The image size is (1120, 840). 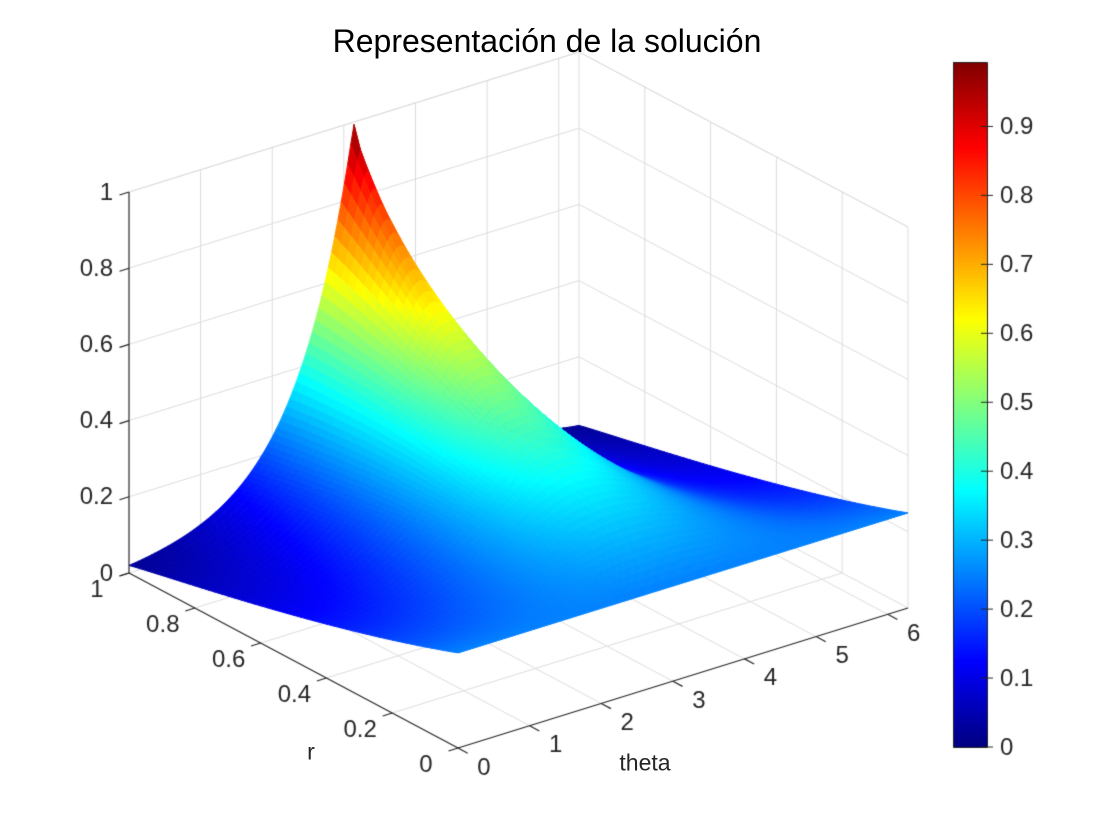 I want to click on plot-title: Representación de la solución, so click(x=547, y=41).